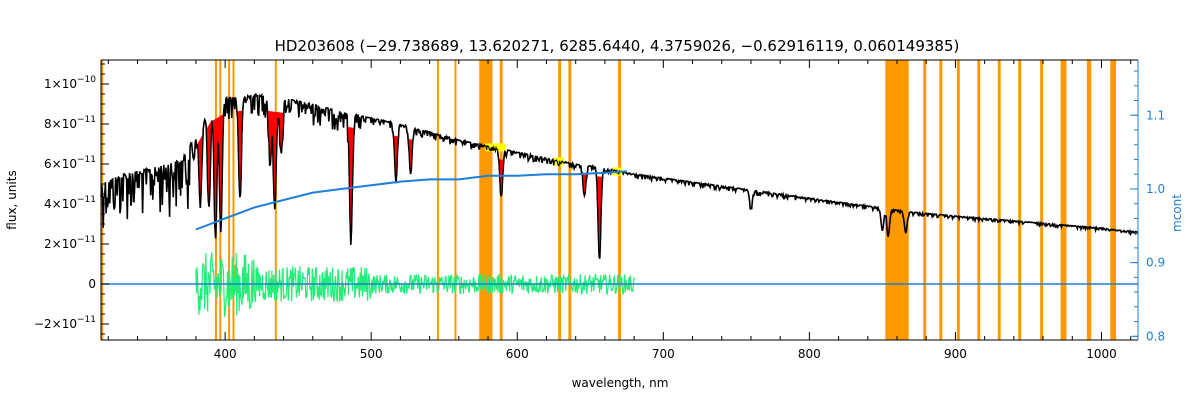 This screenshot has height=400, width=1200. Describe the element at coordinates (225, 354) in the screenshot. I see `x-tick-label: 400` at that location.